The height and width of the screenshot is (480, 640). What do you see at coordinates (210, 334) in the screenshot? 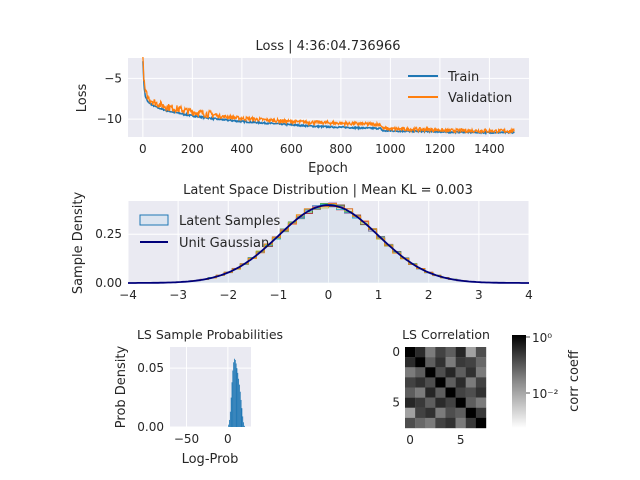
I see `prob-title: LS Sample Probabilities` at bounding box center [210, 334].